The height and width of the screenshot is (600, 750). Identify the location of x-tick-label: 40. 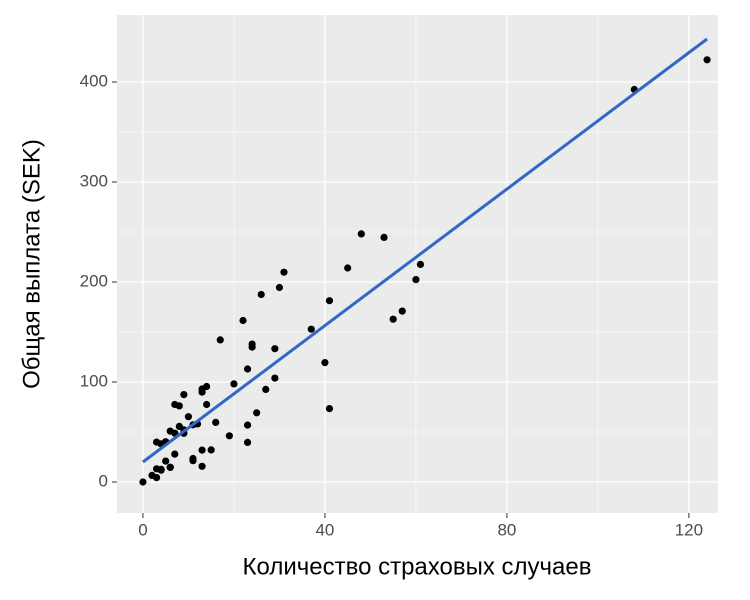
(324, 529).